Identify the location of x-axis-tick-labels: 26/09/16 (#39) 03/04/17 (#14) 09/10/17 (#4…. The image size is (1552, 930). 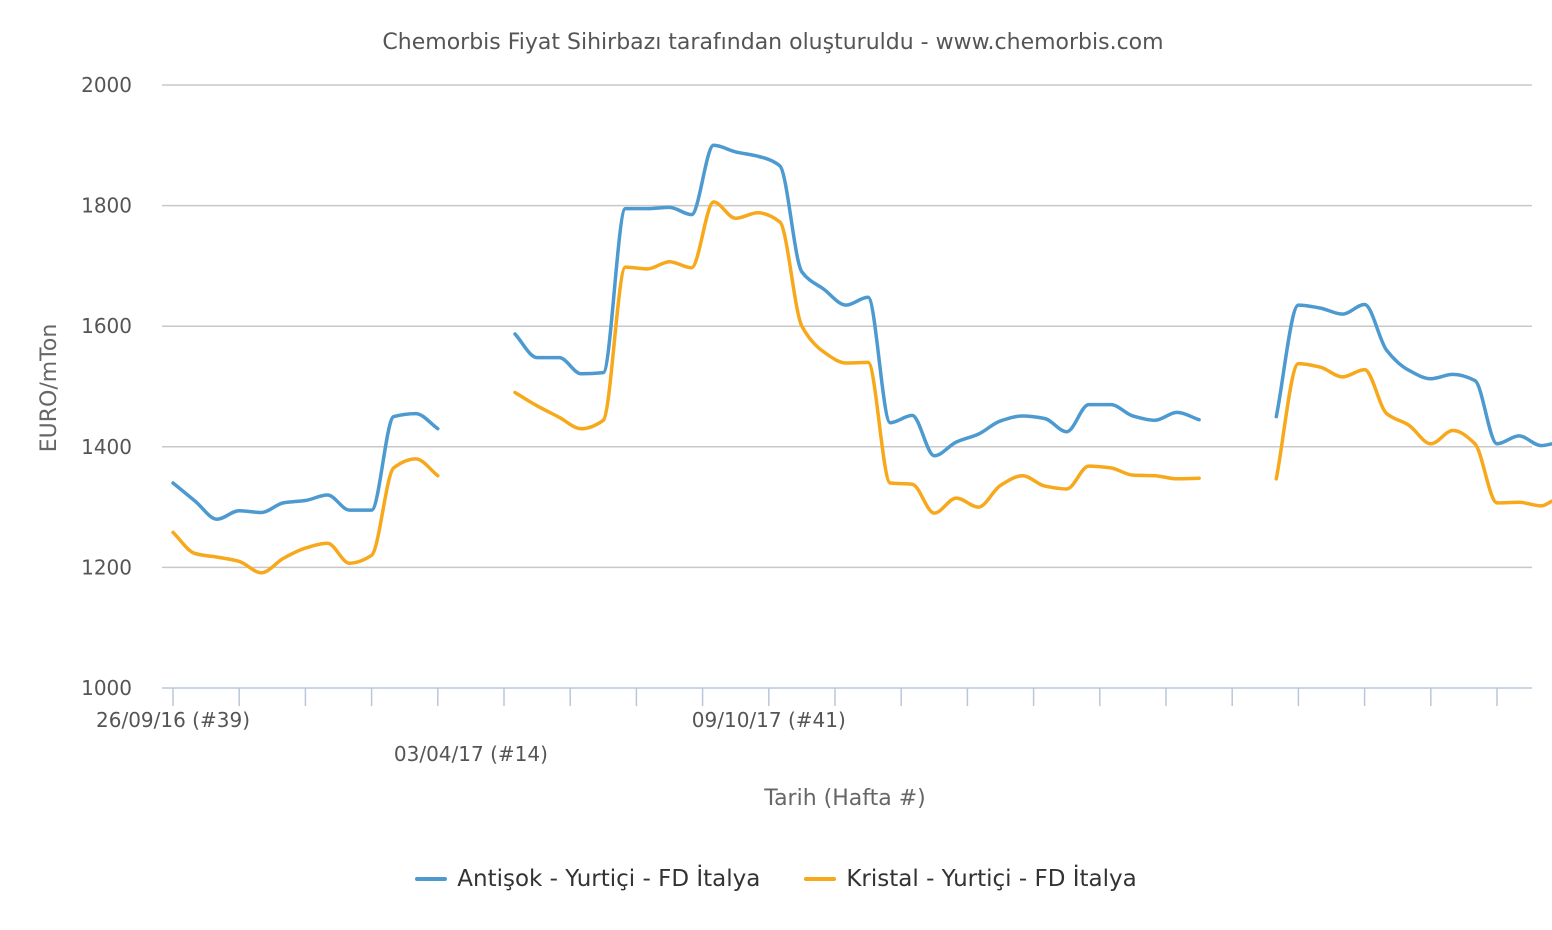
(471, 737).